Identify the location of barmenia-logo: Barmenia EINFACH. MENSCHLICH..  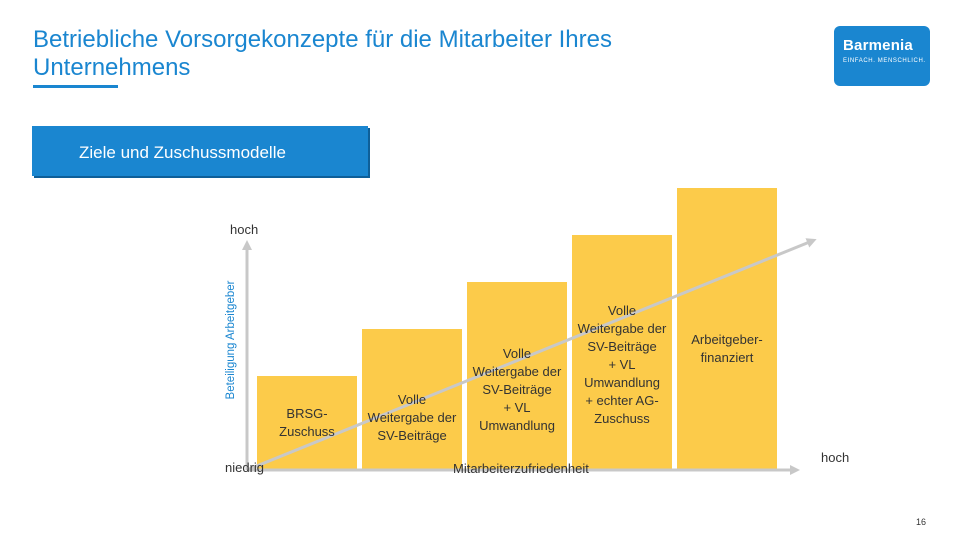
(882, 56).